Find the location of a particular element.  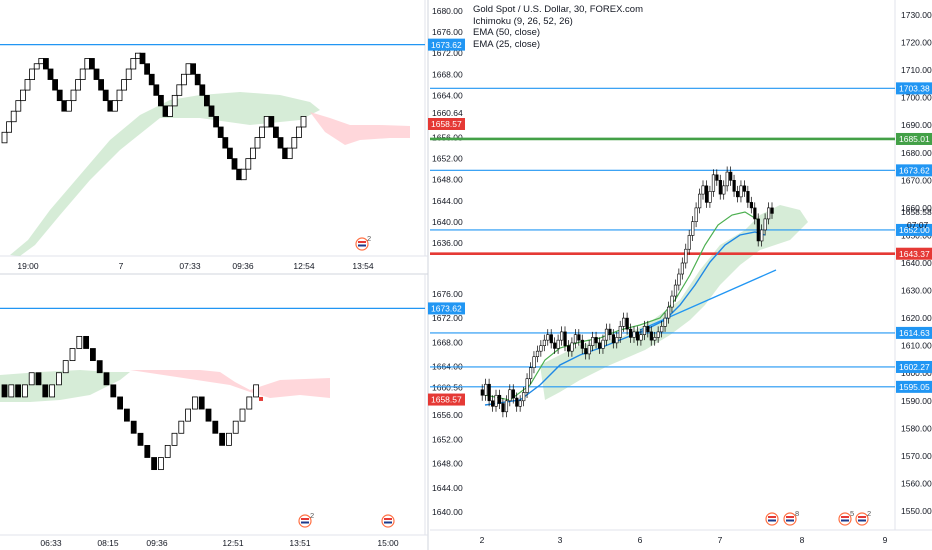

price-axis-label: 1664.00 is located at coordinates (447, 95).